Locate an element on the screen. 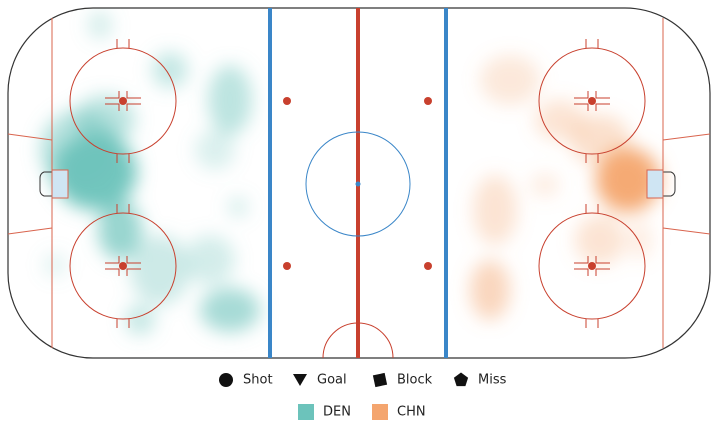  legend-label: Block is located at coordinates (415, 380).